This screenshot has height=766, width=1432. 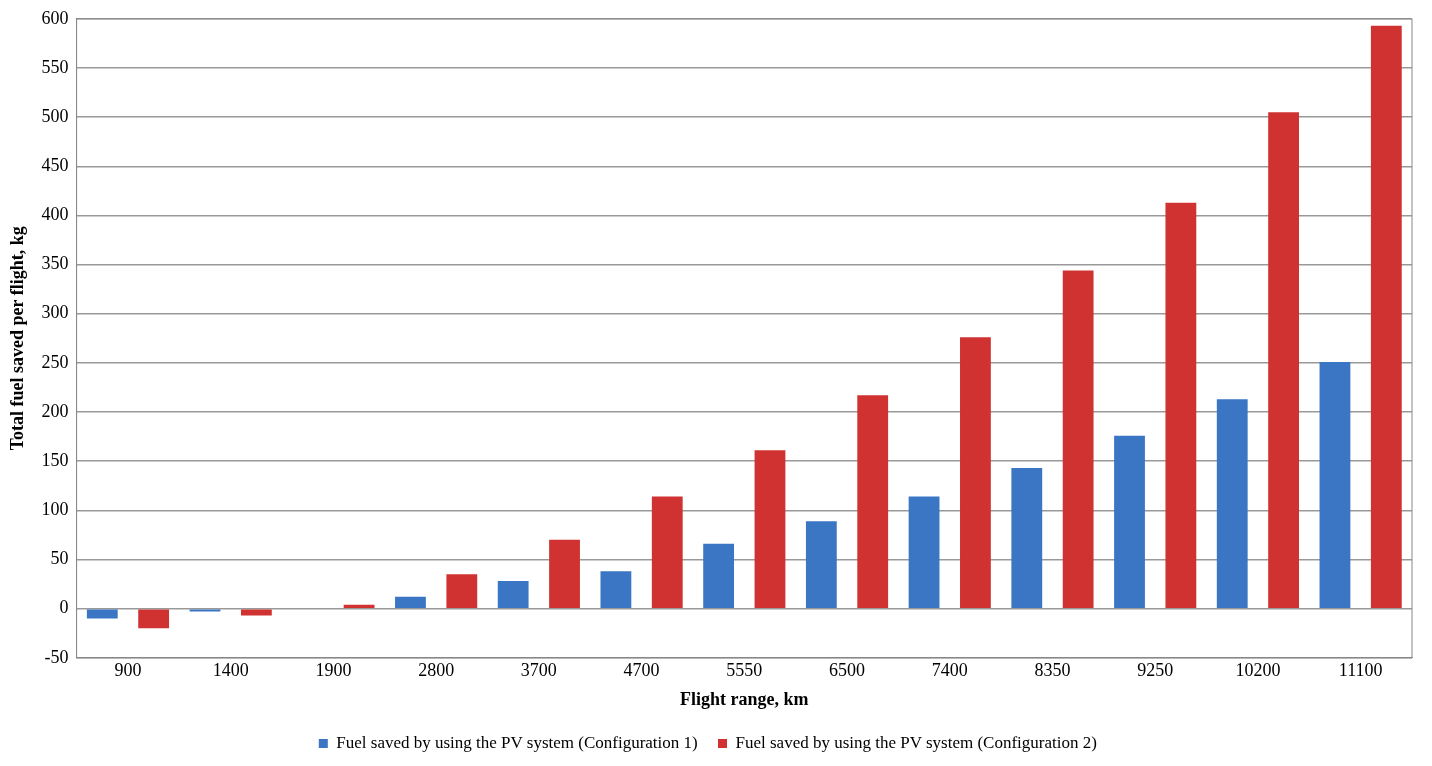 What do you see at coordinates (55, 115) in the screenshot?
I see `y-tick-label: 500` at bounding box center [55, 115].